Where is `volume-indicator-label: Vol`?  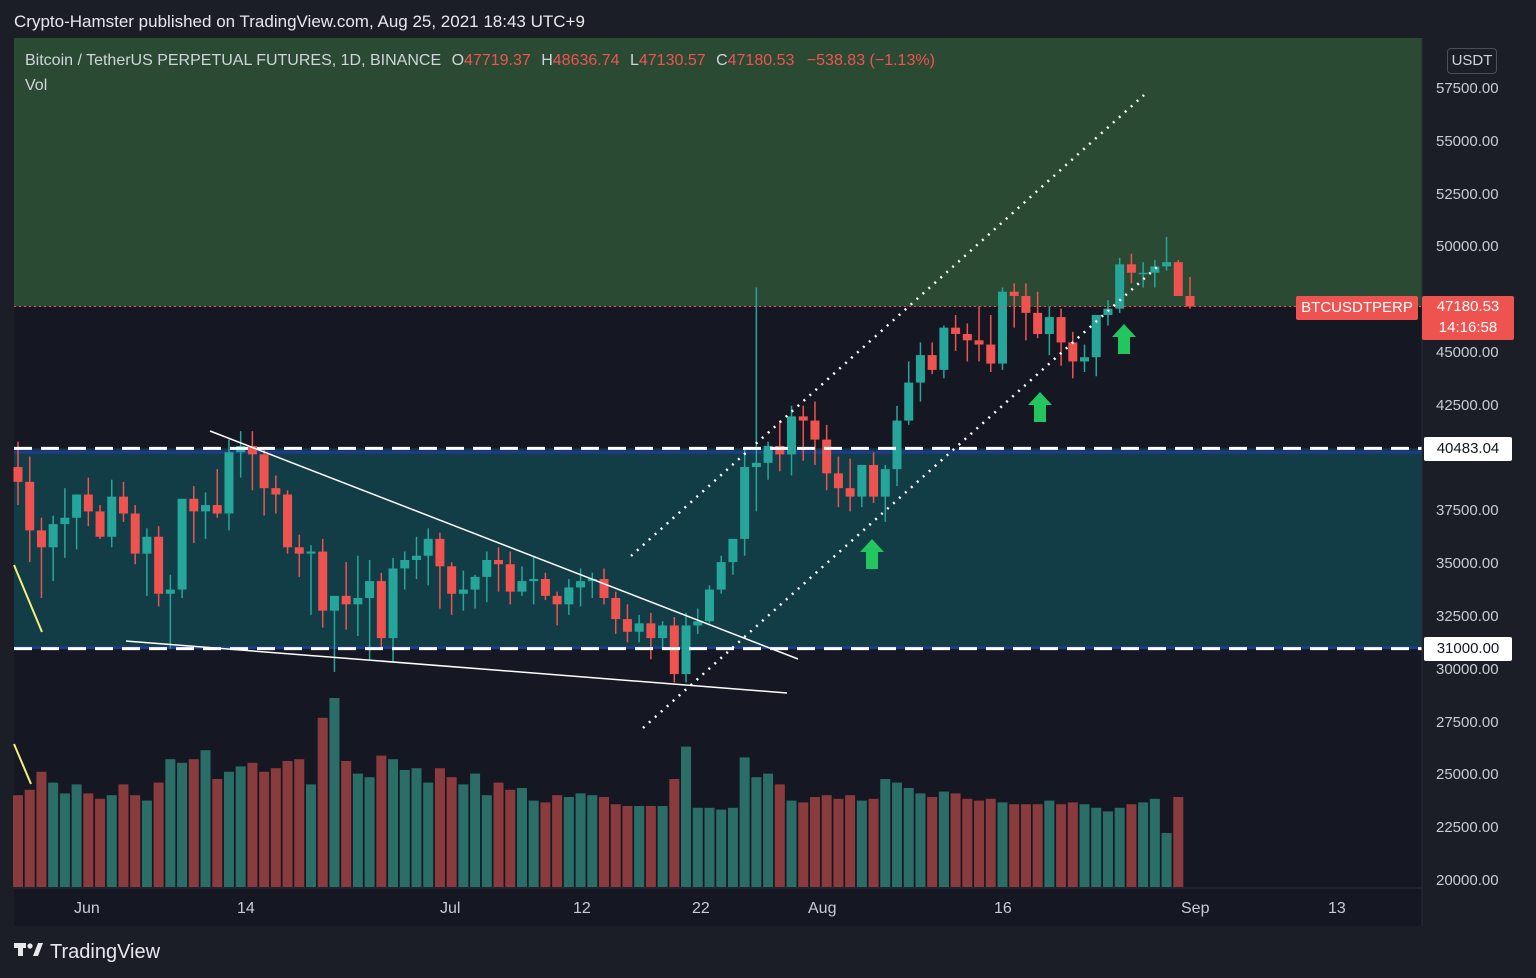 volume-indicator-label: Vol is located at coordinates (36, 85).